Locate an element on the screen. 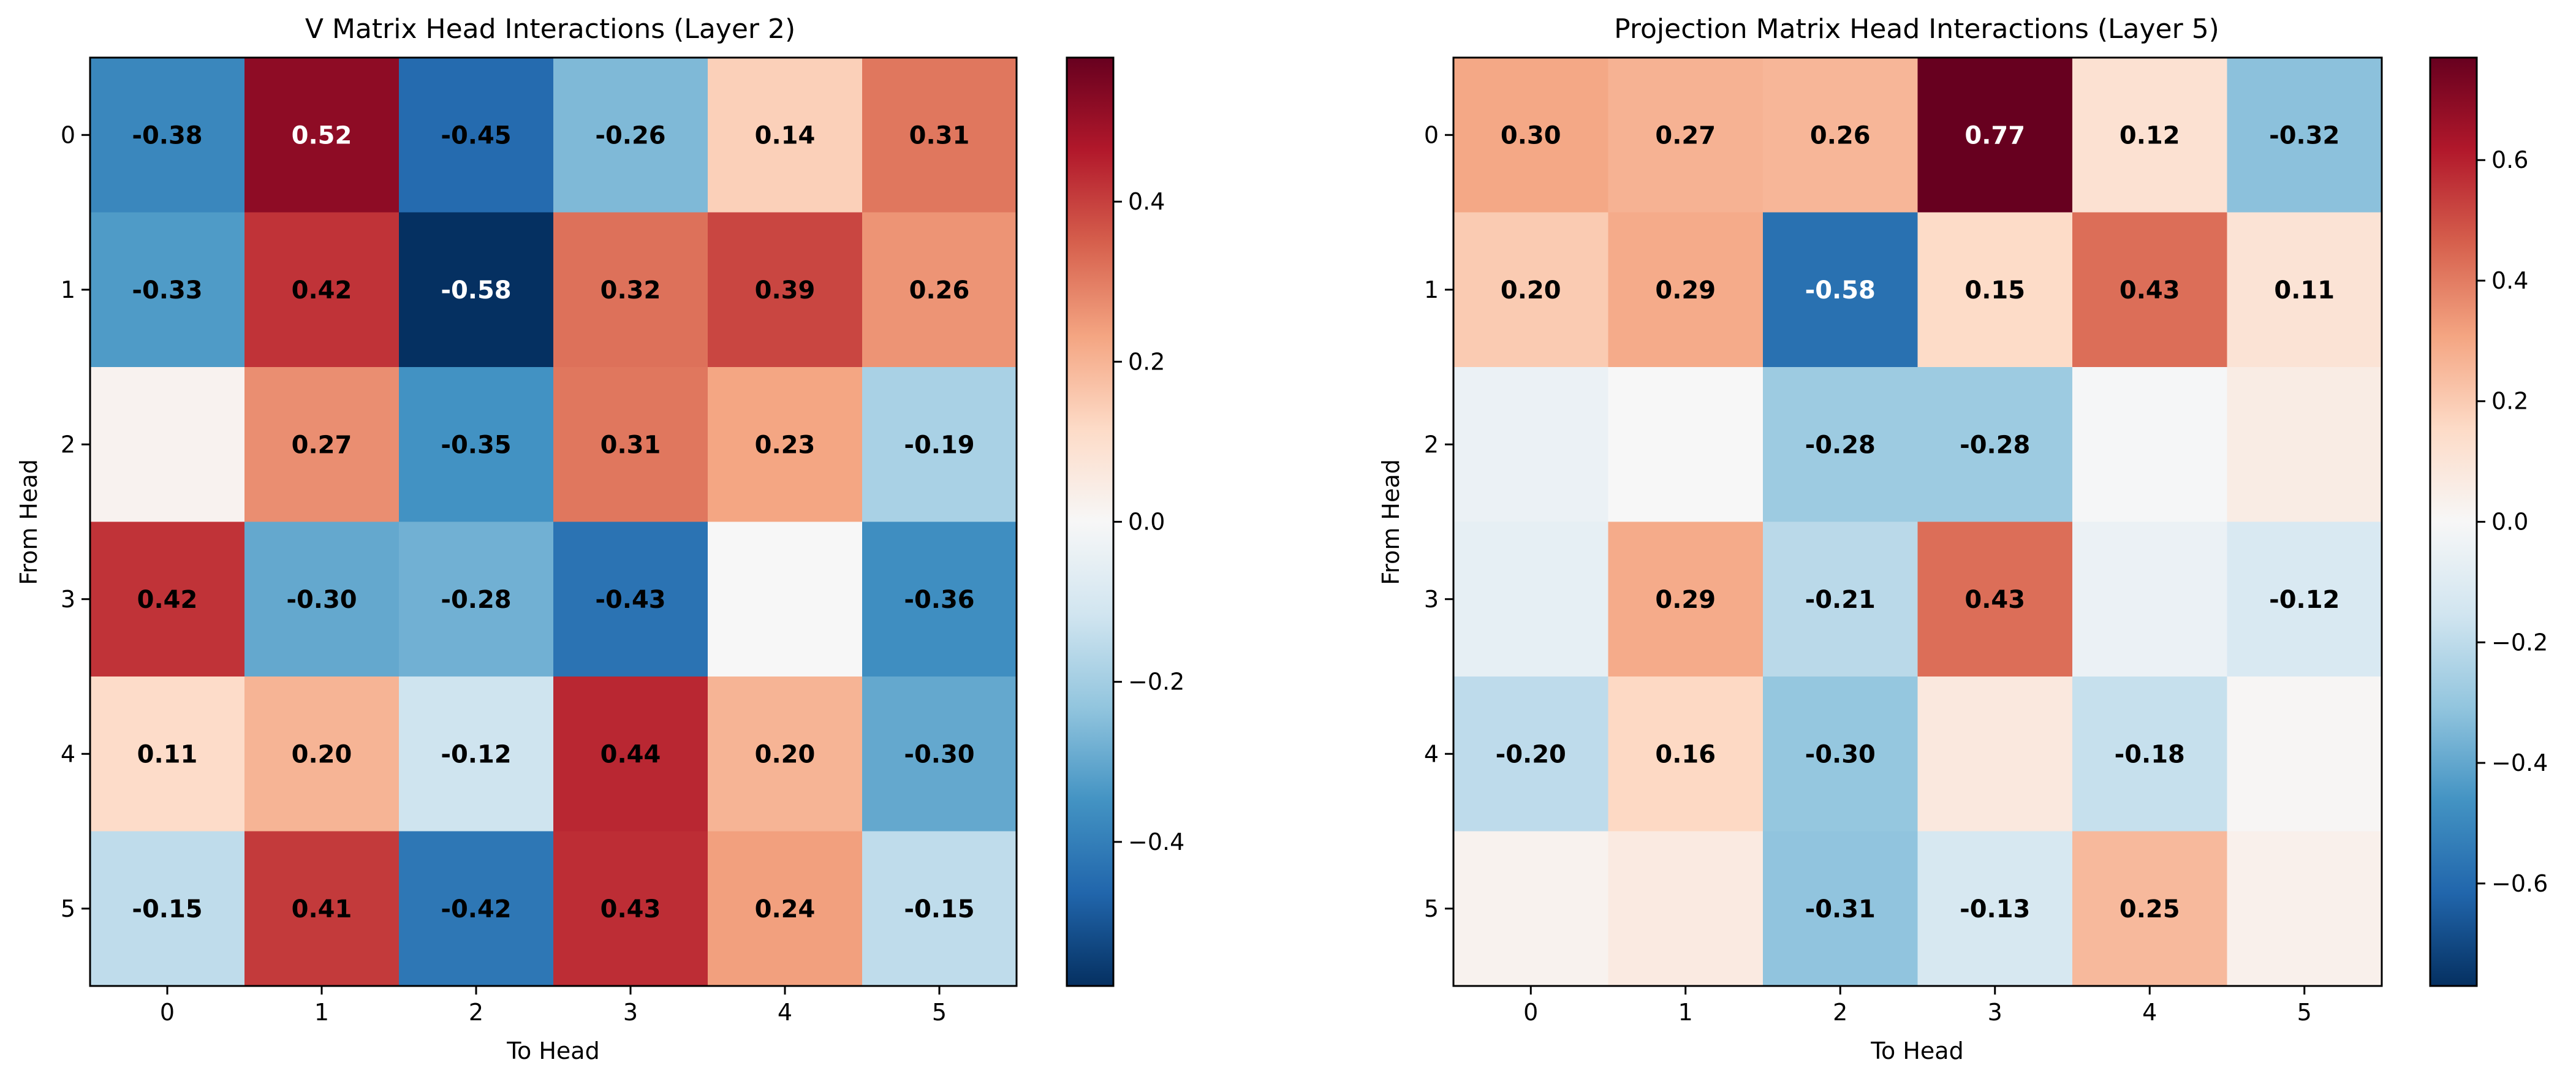 Image resolution: width=2576 pixels, height=1084 pixels. cell-value-label: 0.11 is located at coordinates (2304, 291).